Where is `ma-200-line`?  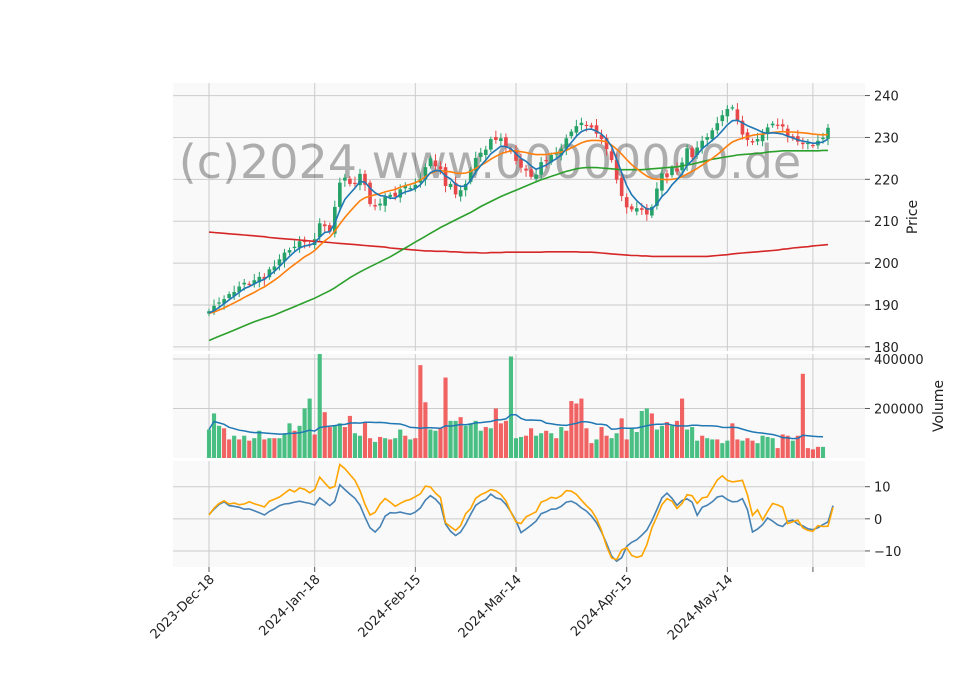 ma-200-line is located at coordinates (518, 244).